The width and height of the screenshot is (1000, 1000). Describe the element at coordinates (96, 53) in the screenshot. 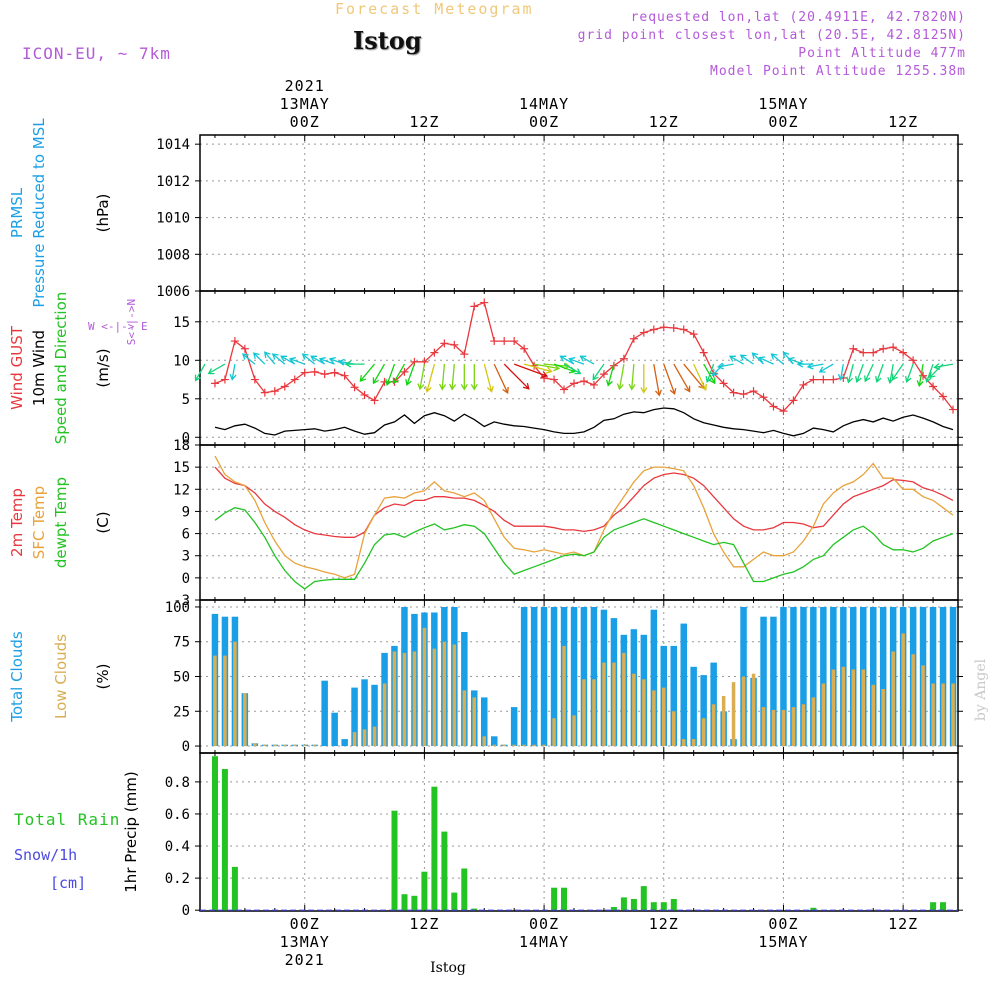

I see `model-name: ICON-EU, ~ 7km` at that location.